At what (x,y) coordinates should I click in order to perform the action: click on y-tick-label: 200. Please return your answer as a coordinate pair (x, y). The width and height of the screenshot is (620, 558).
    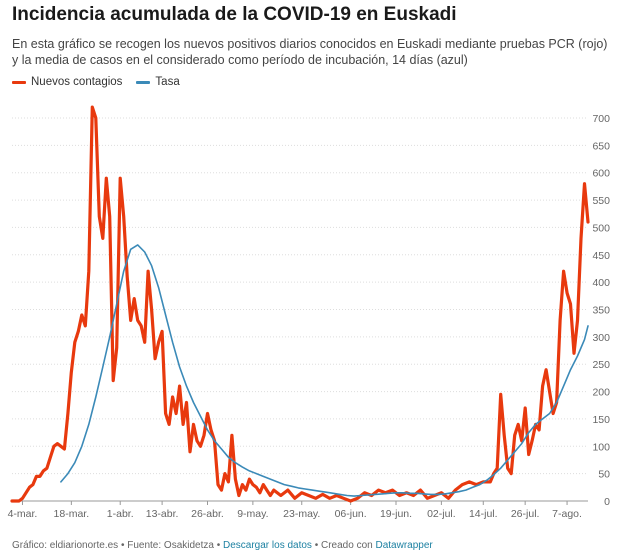
    Looking at the image, I should click on (601, 393).